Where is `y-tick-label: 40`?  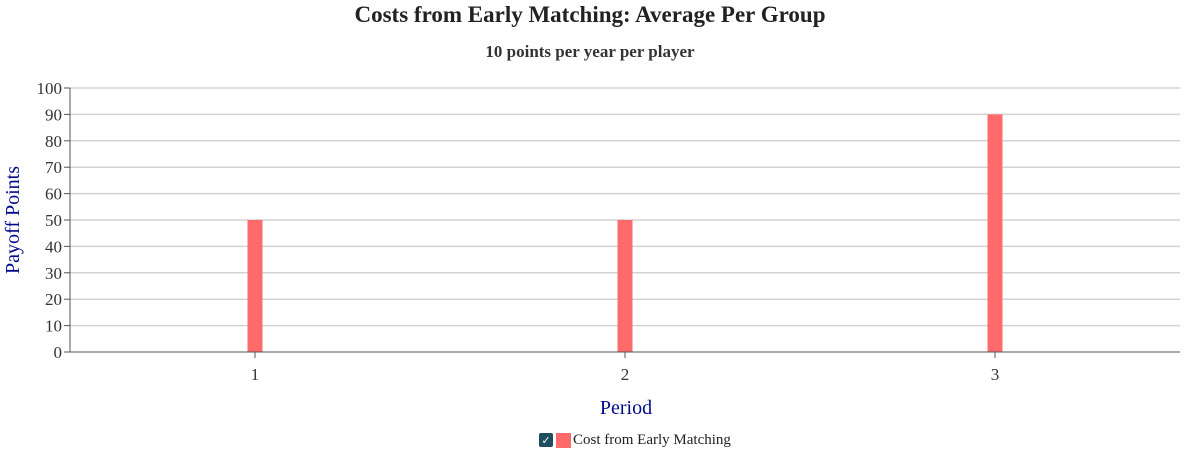
y-tick-label: 40 is located at coordinates (53, 246).